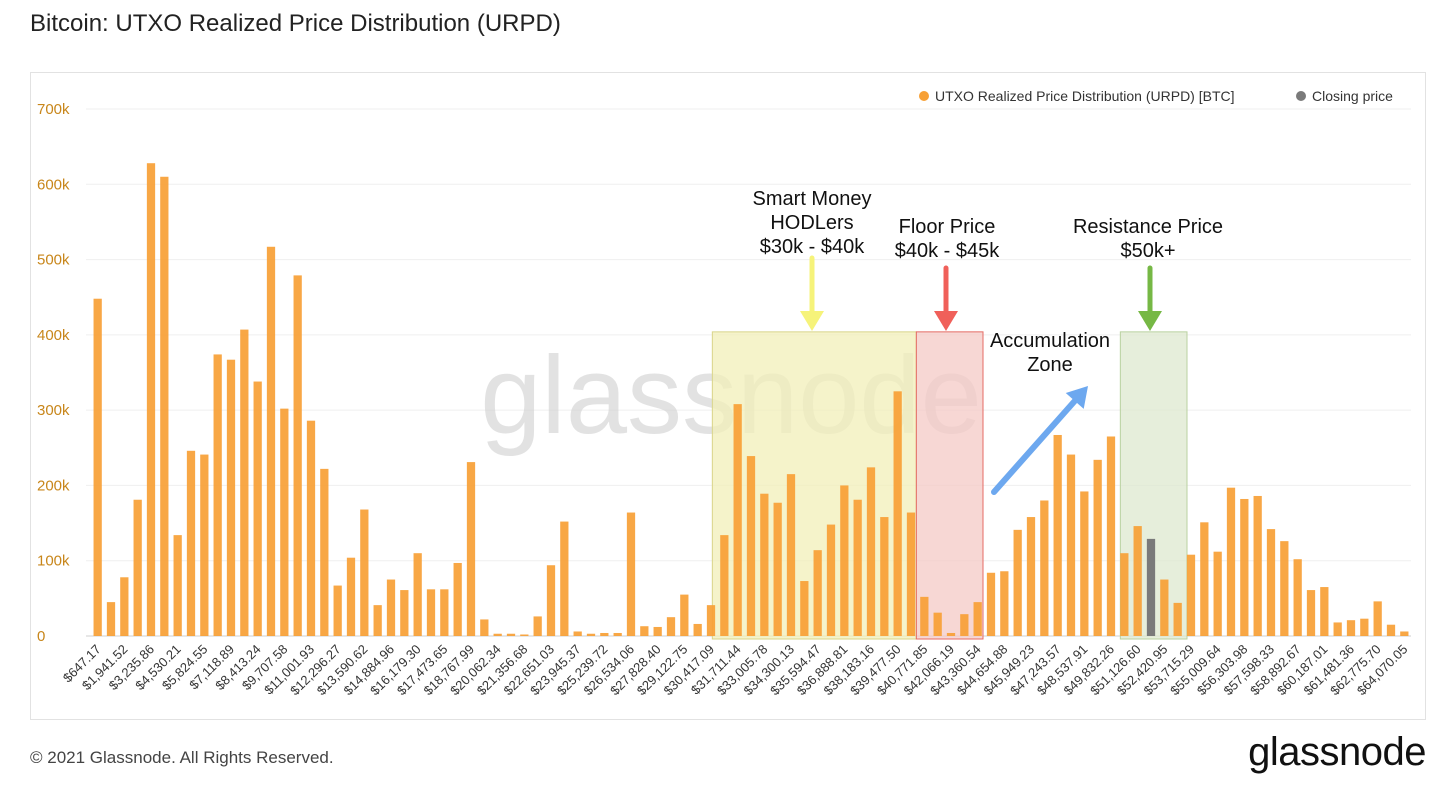  I want to click on y-tick-label: 300k, so click(53, 410).